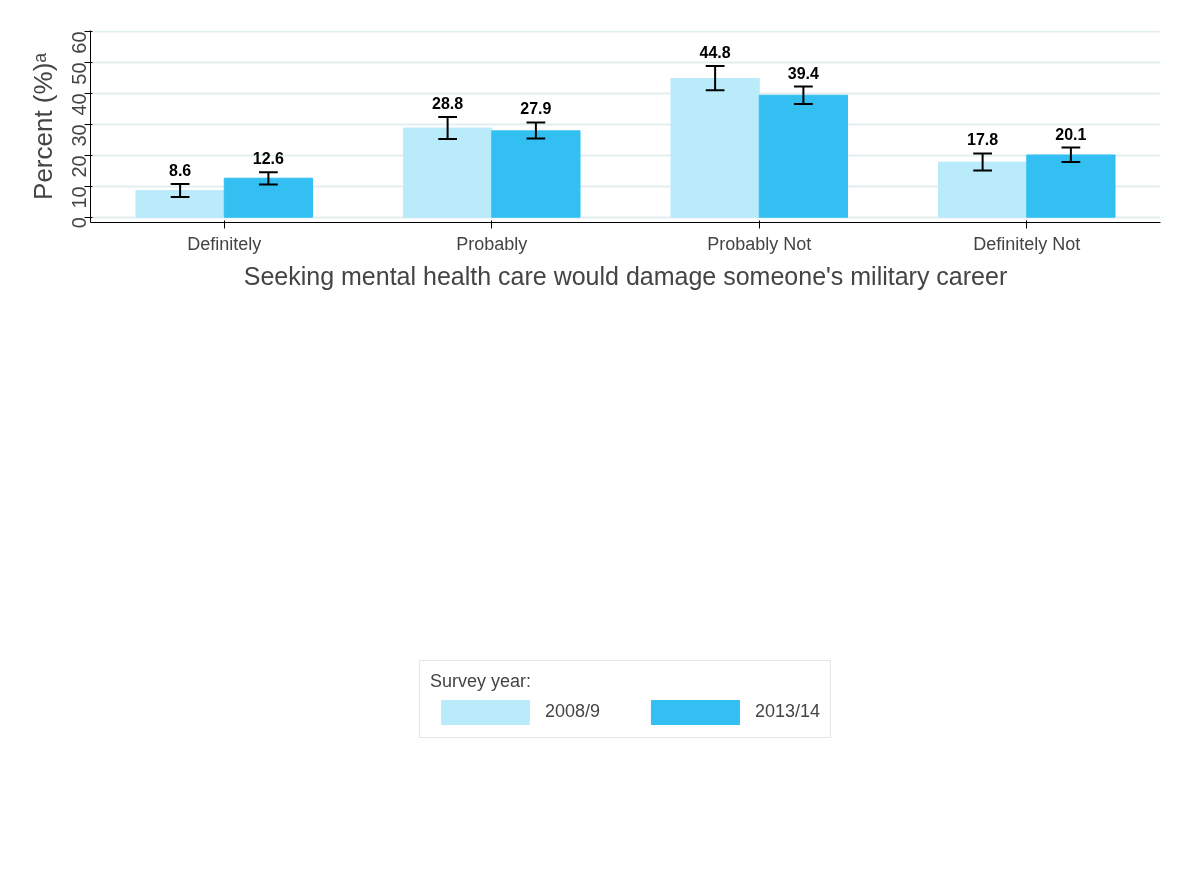  Describe the element at coordinates (79, 42) in the screenshot. I see `y-tick-label: 60` at that location.